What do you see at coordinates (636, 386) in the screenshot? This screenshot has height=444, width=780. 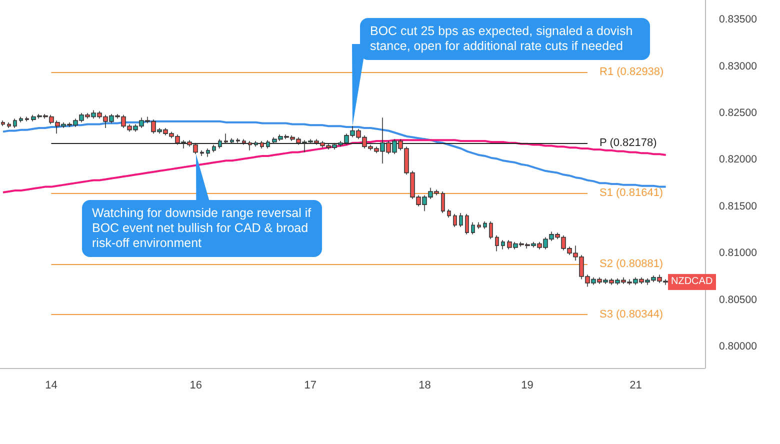 I see `x-tick-label: 21` at bounding box center [636, 386].